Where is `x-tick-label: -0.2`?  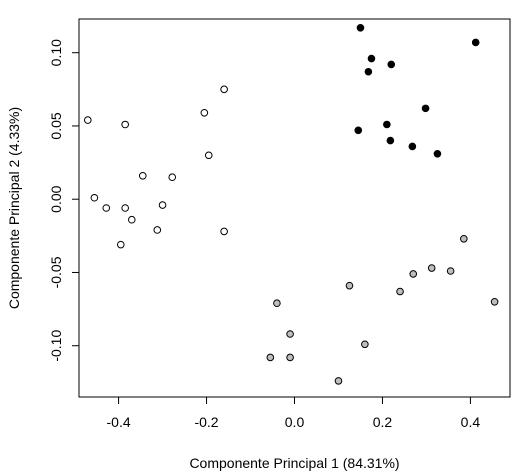
x-tick-label: -0.2 is located at coordinates (206, 422).